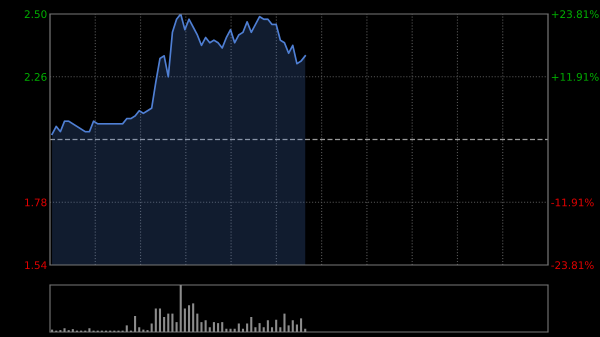 This screenshot has height=337, width=600. I want to click on y-tick-label: 2.50, so click(35, 14).